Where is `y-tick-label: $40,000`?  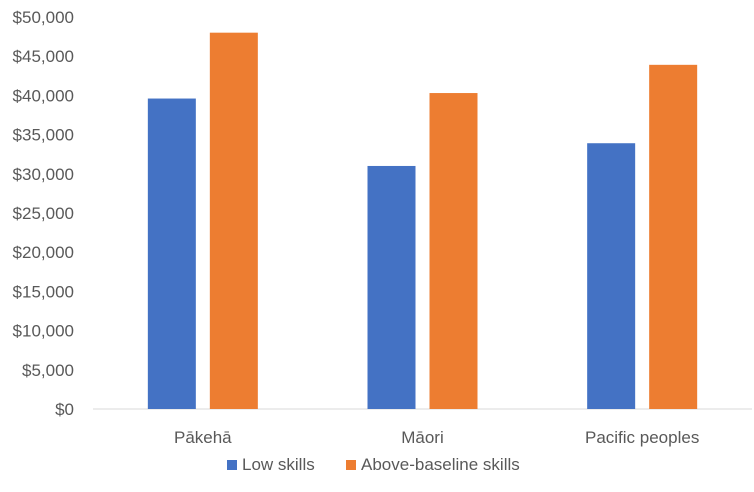 y-tick-label: $40,000 is located at coordinates (43, 95).